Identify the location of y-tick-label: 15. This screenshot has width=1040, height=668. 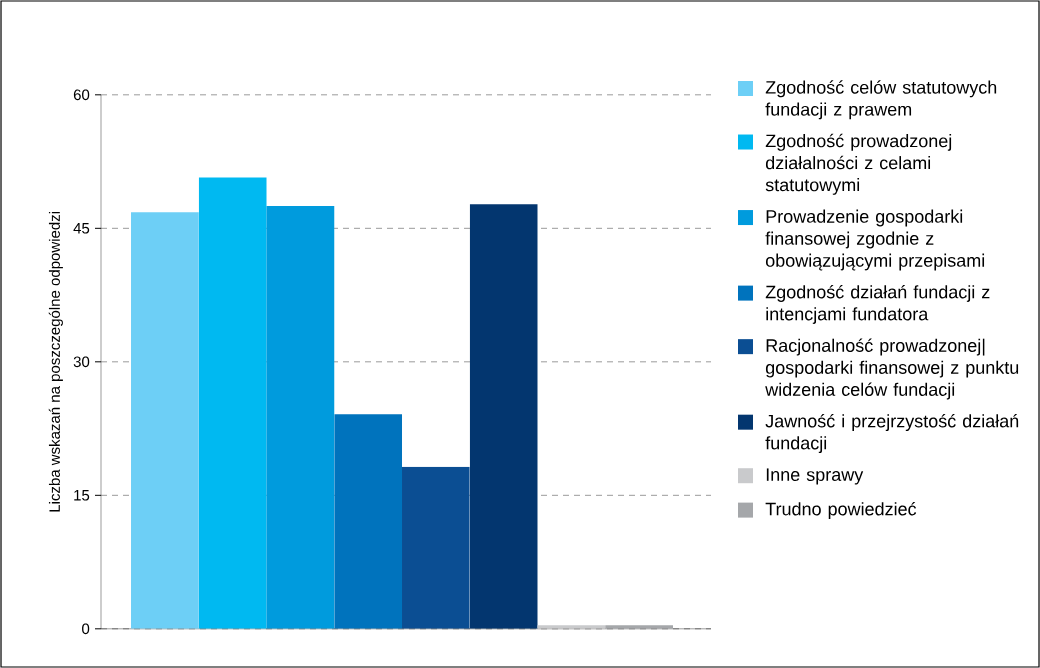
(82, 495).